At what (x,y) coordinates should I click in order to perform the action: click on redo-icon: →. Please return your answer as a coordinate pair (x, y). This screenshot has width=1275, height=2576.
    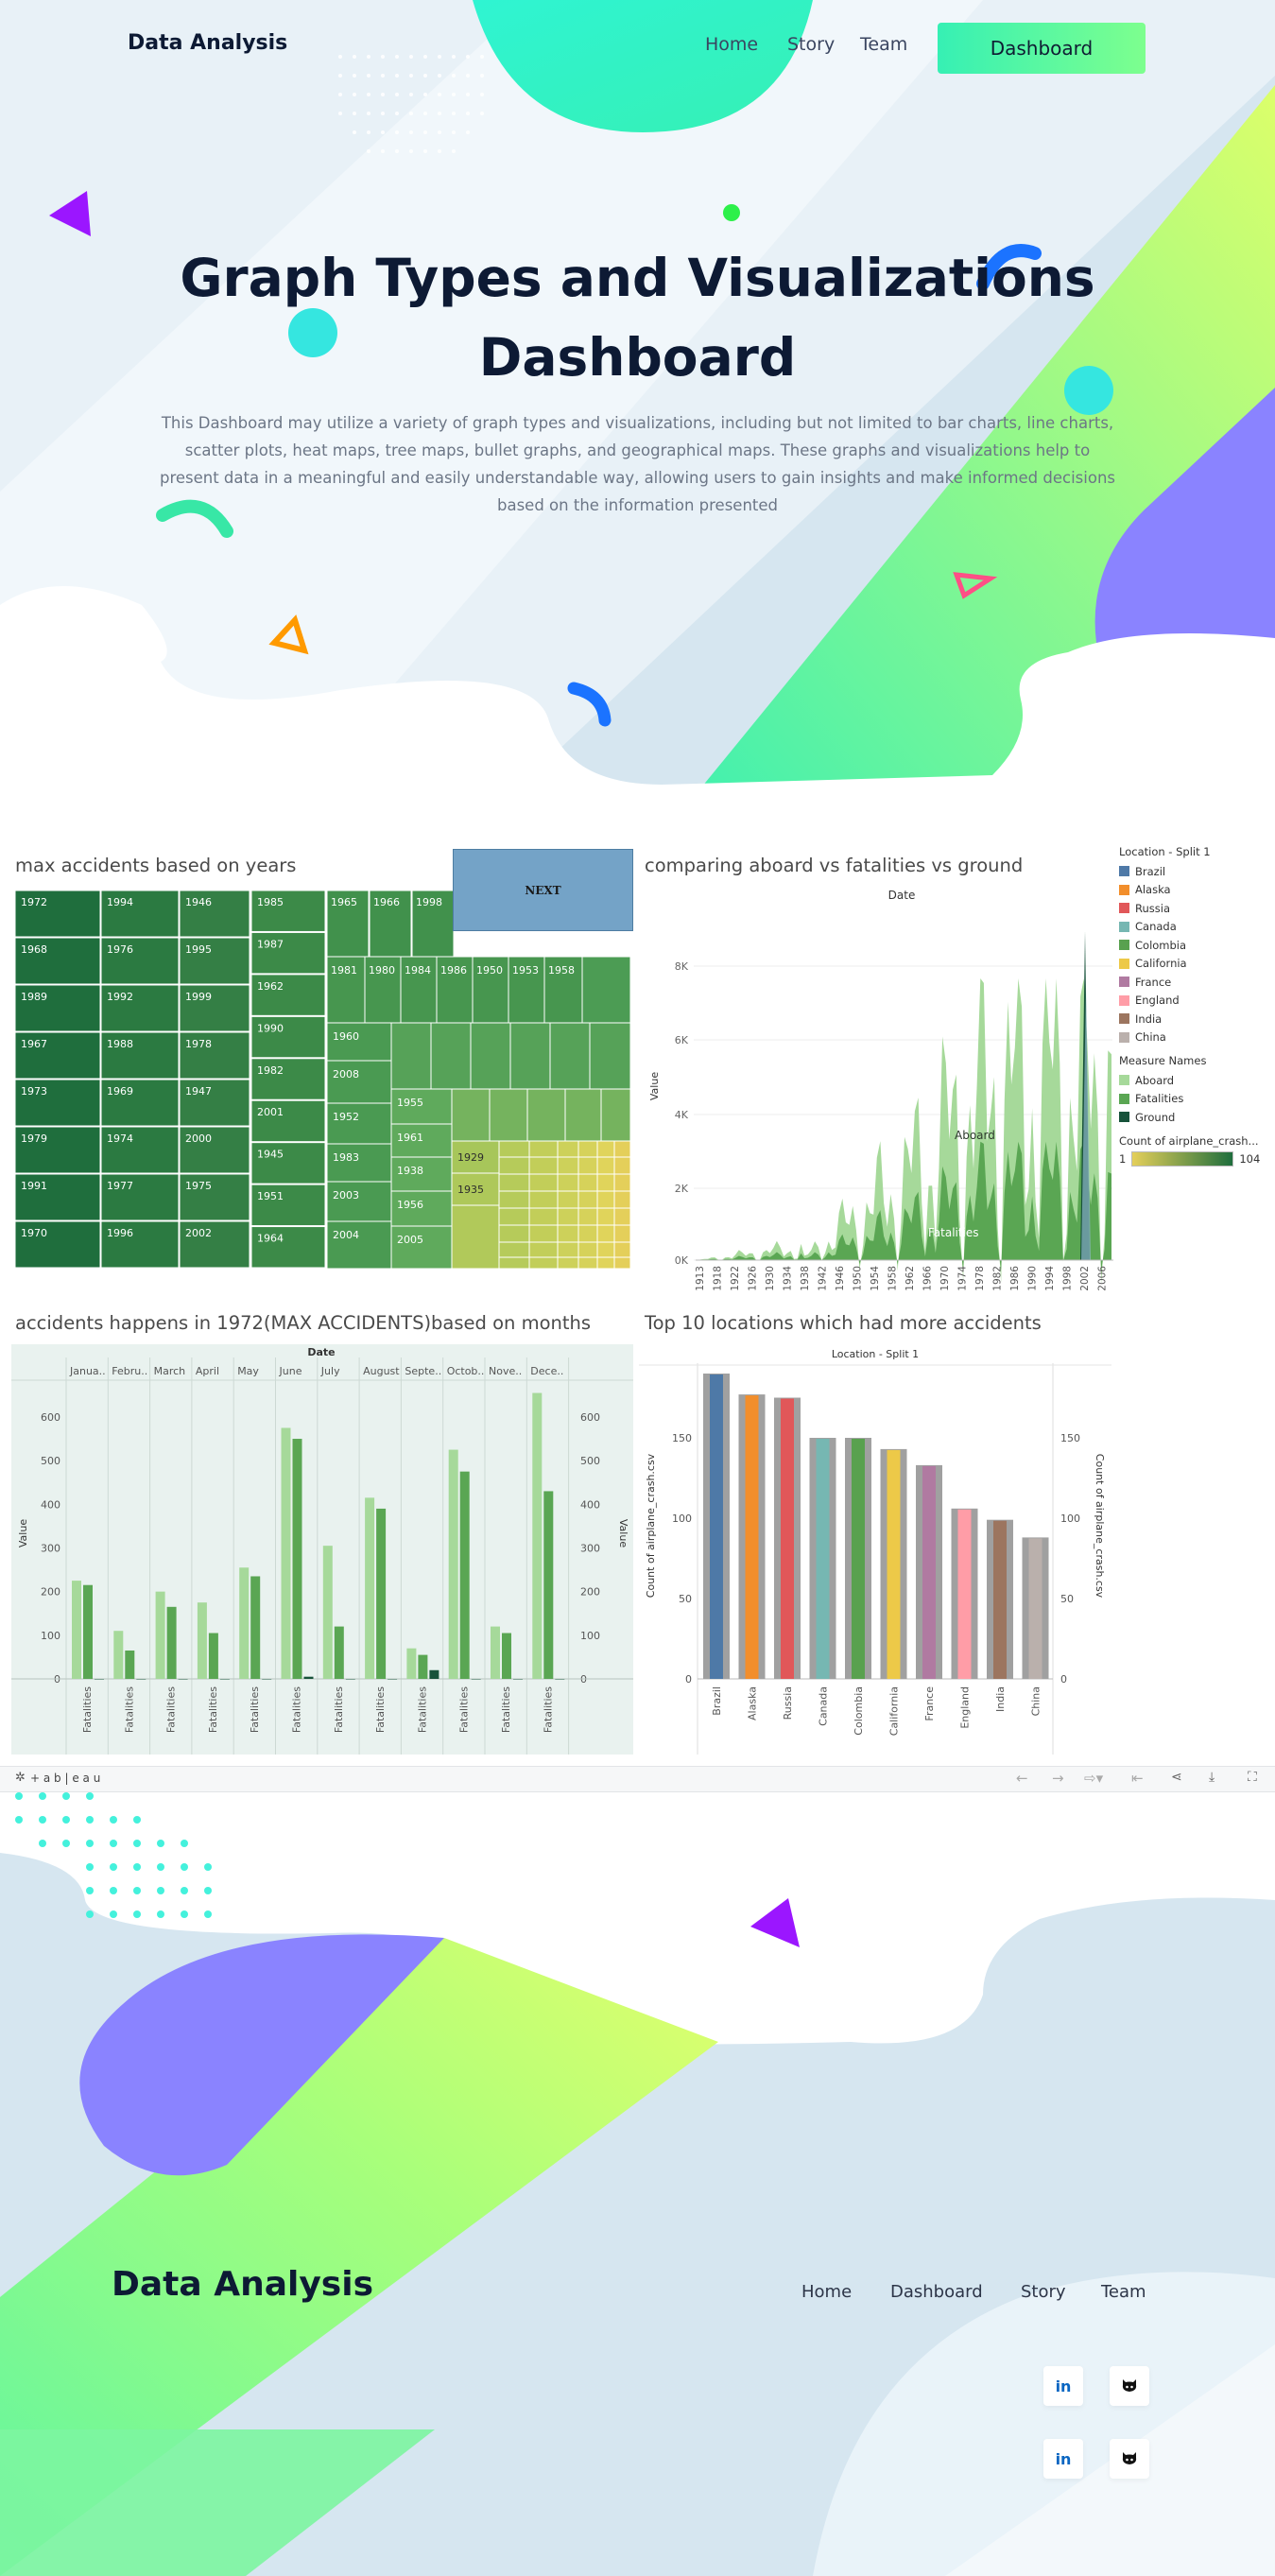
    Looking at the image, I should click on (1058, 1779).